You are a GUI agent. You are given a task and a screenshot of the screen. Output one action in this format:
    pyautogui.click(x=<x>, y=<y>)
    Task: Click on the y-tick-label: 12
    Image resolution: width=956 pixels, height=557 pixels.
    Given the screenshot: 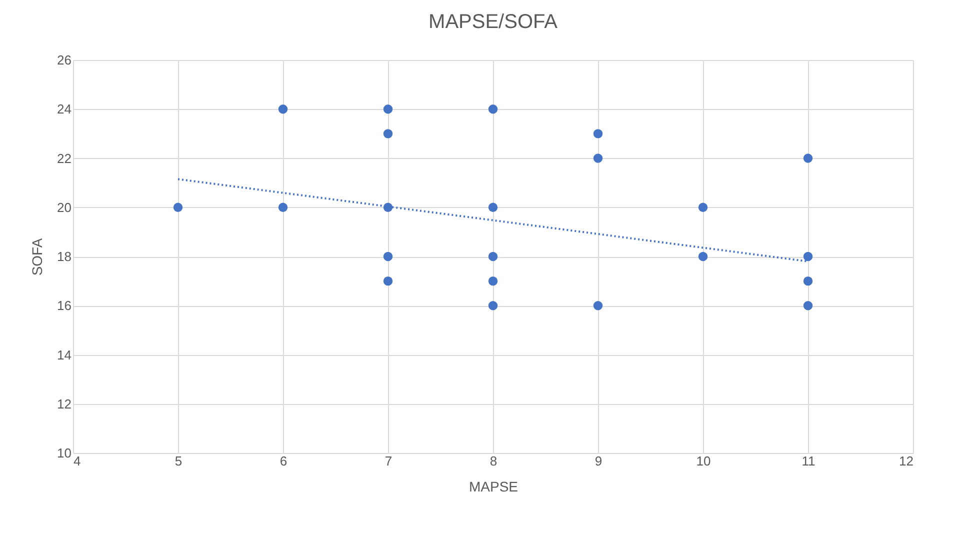 What is the action you would take?
    pyautogui.click(x=64, y=404)
    